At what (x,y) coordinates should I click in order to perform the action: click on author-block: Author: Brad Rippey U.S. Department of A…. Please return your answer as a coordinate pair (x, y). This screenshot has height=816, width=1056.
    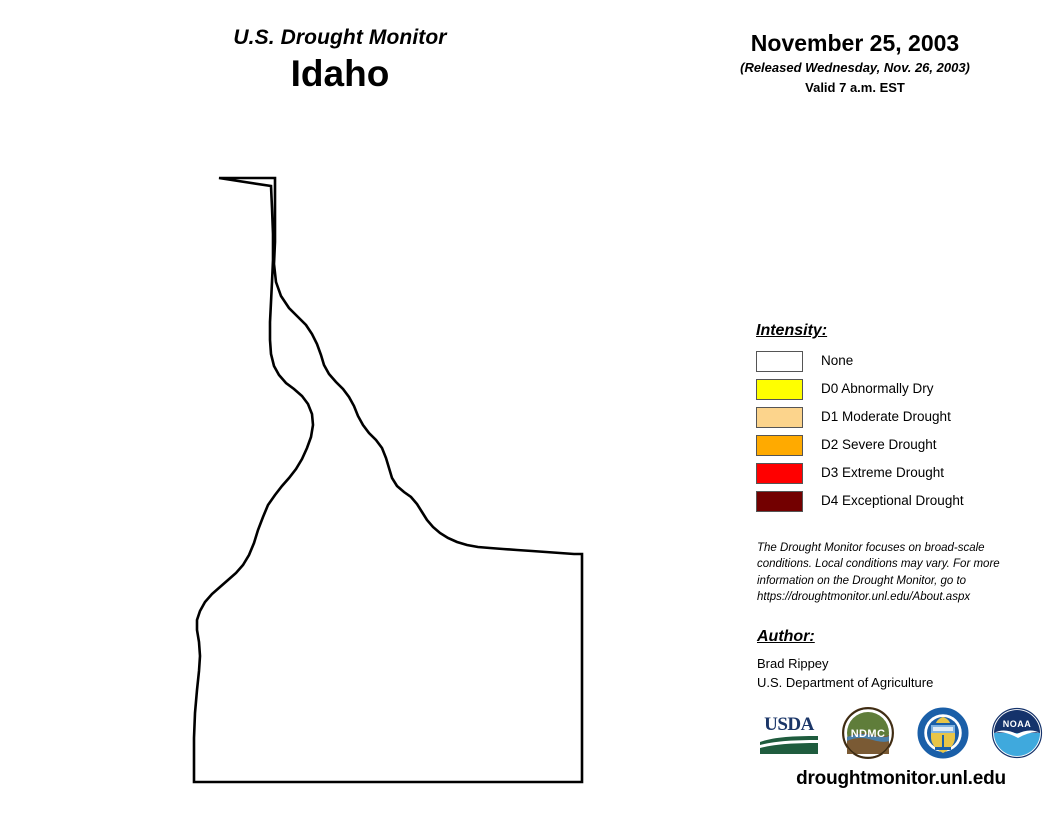
    Looking at the image, I should click on (892, 660).